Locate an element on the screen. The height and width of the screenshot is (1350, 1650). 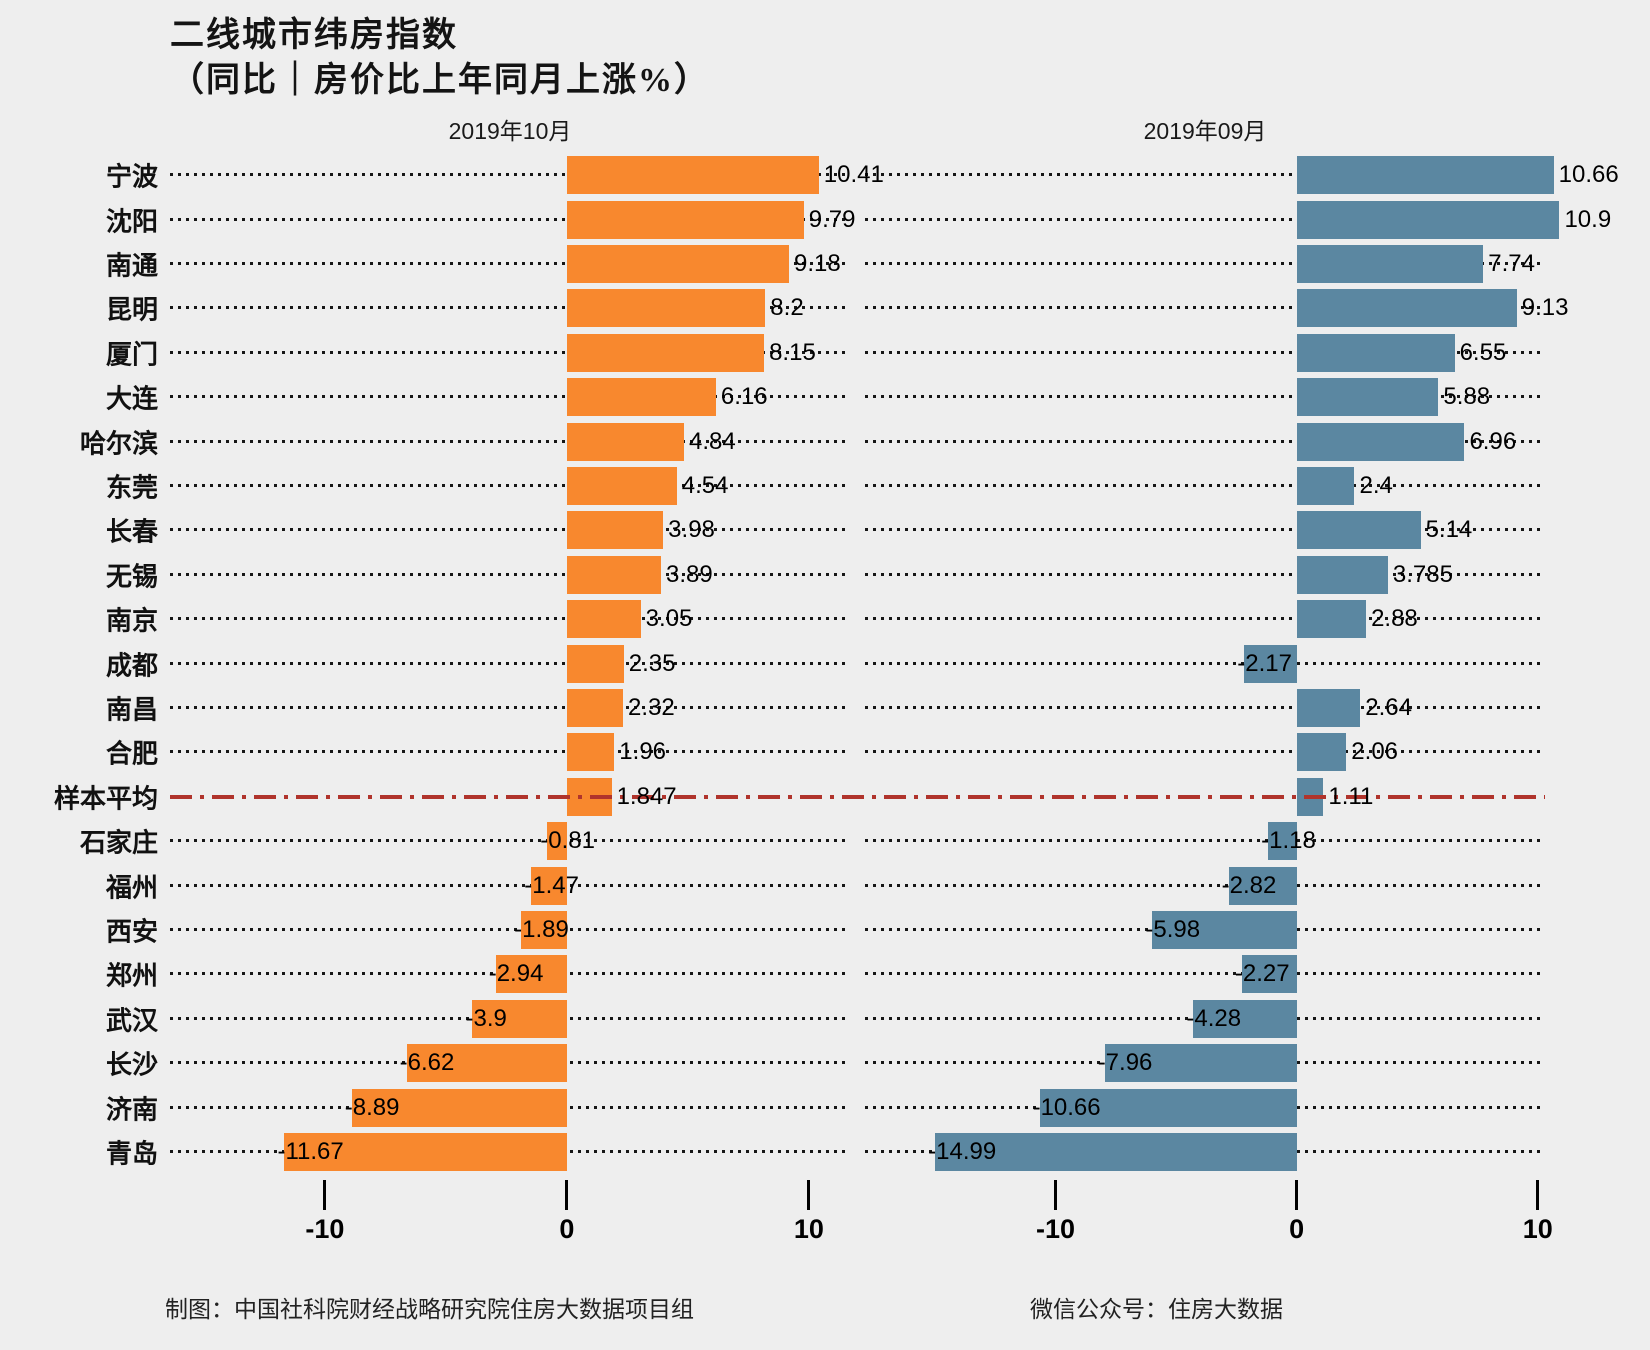
chart-row: 石家庄 -0.81 -1.18 is located at coordinates (825, 841).